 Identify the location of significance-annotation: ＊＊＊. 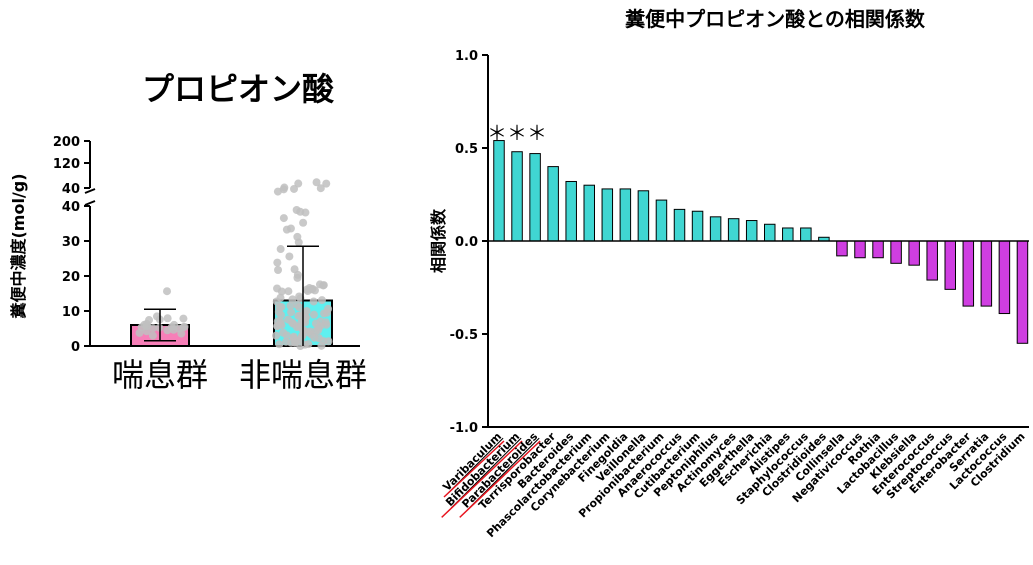
(517, 133).